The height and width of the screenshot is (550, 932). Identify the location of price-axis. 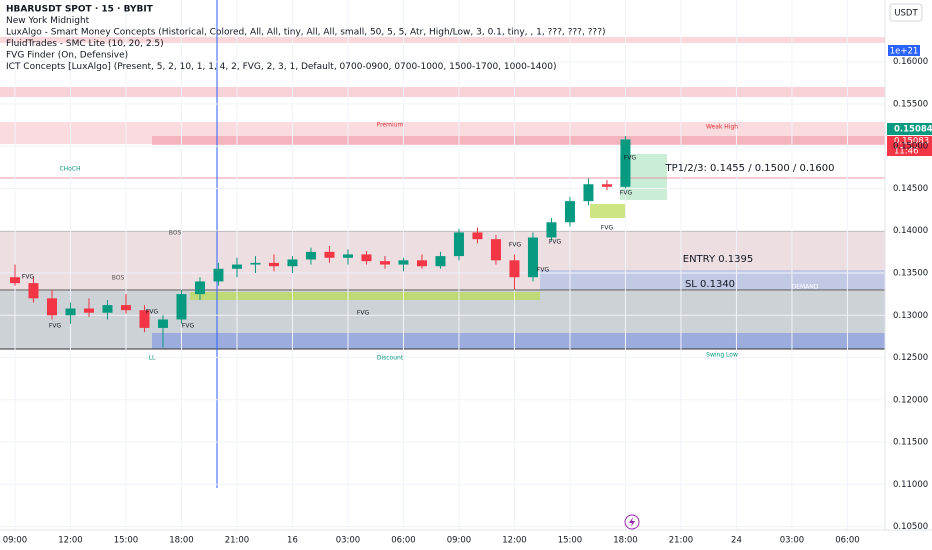
(908, 275).